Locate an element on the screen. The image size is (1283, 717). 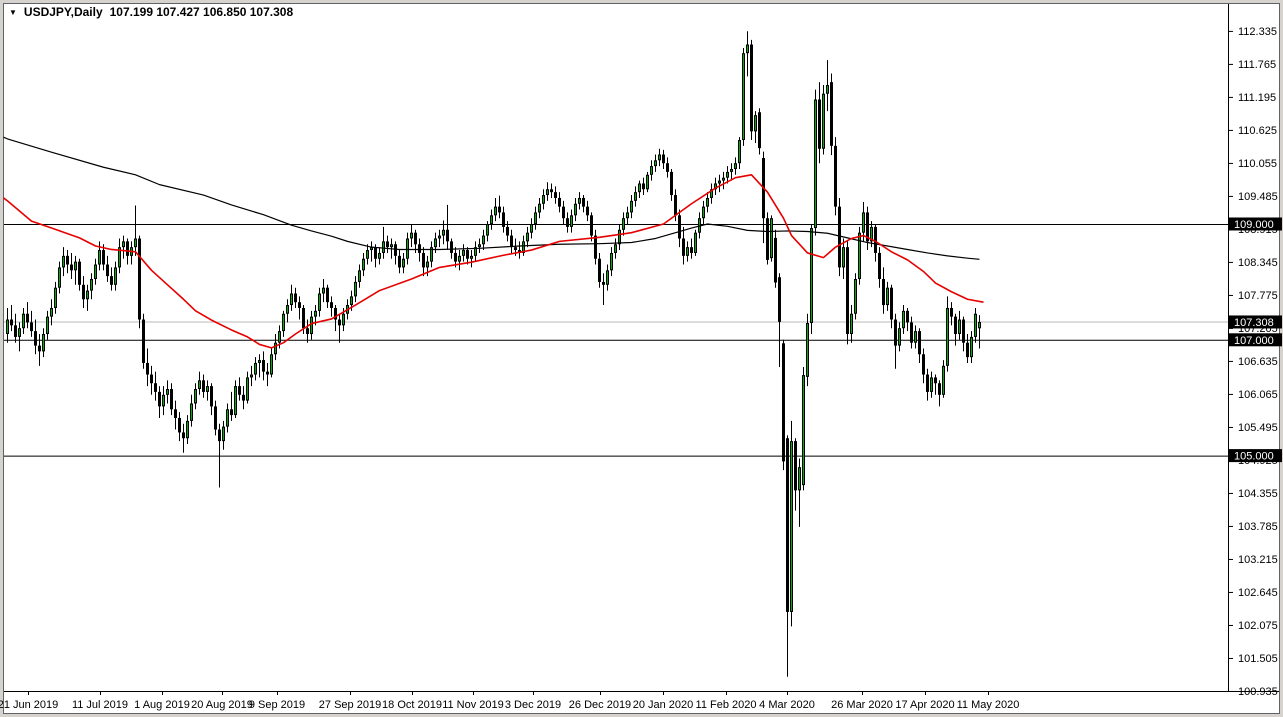
dropdown-arrow-icon: ▼ is located at coordinates (13, 12).